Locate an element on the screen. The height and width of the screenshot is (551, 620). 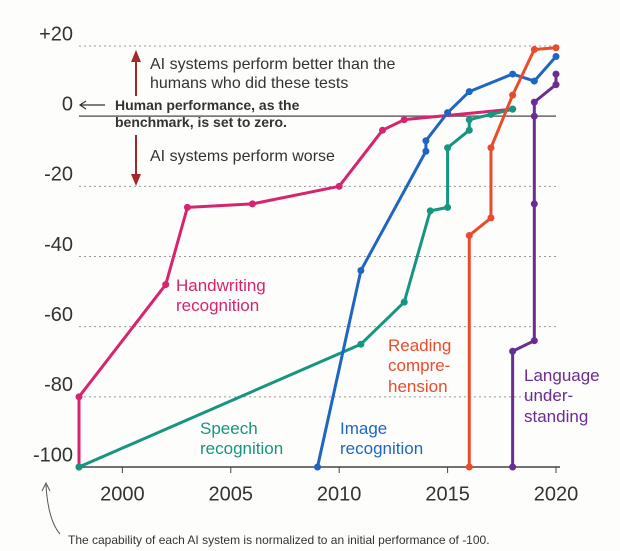
series-line is located at coordinates (534, 270).